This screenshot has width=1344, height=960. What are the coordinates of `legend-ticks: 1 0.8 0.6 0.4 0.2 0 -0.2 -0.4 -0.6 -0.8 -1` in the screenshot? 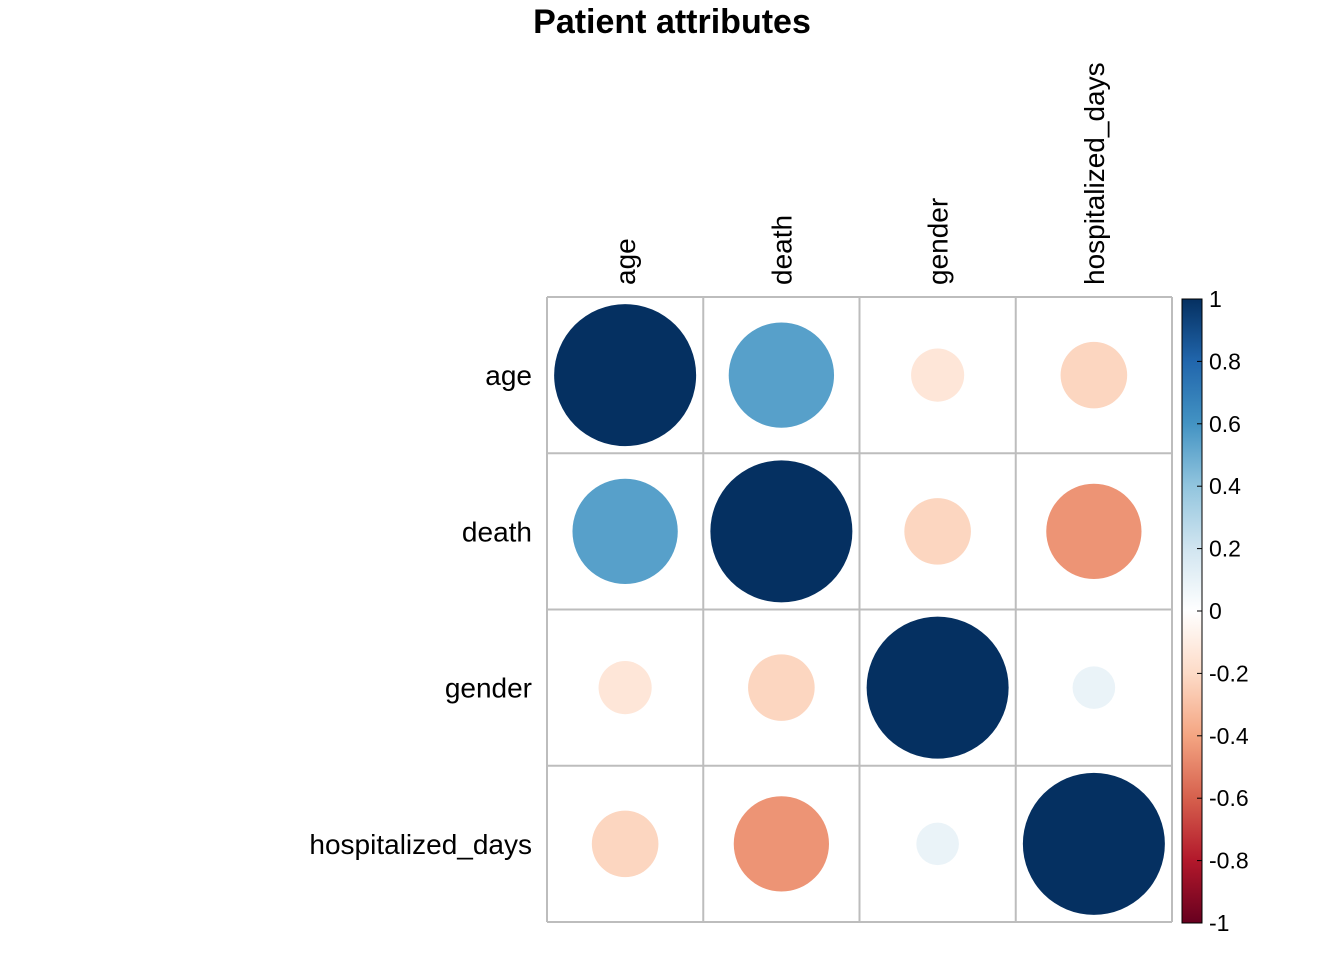 It's located at (1215, 611).